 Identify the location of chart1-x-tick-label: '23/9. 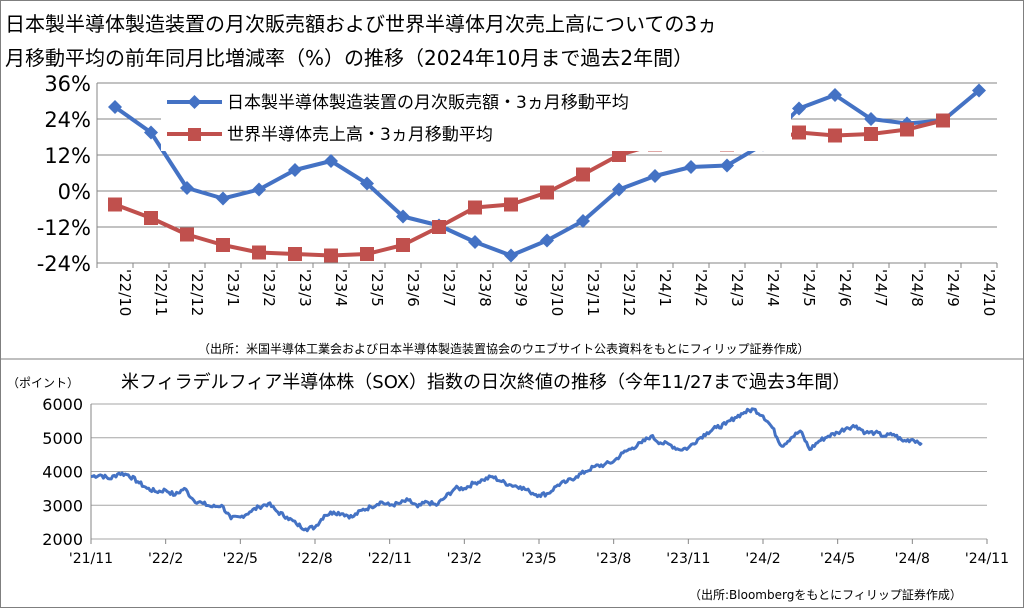
(521, 288).